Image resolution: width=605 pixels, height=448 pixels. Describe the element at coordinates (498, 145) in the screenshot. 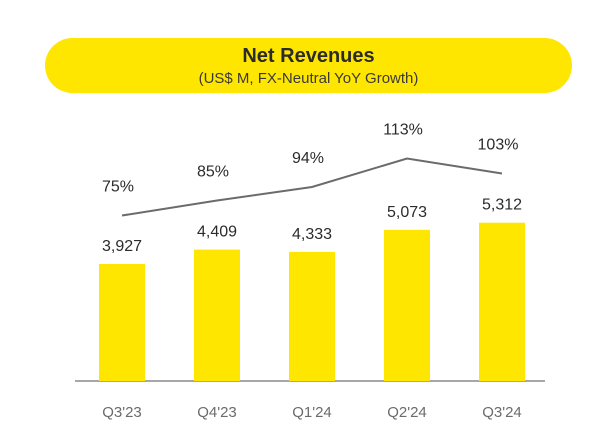

I see `growth-label: 103%` at that location.